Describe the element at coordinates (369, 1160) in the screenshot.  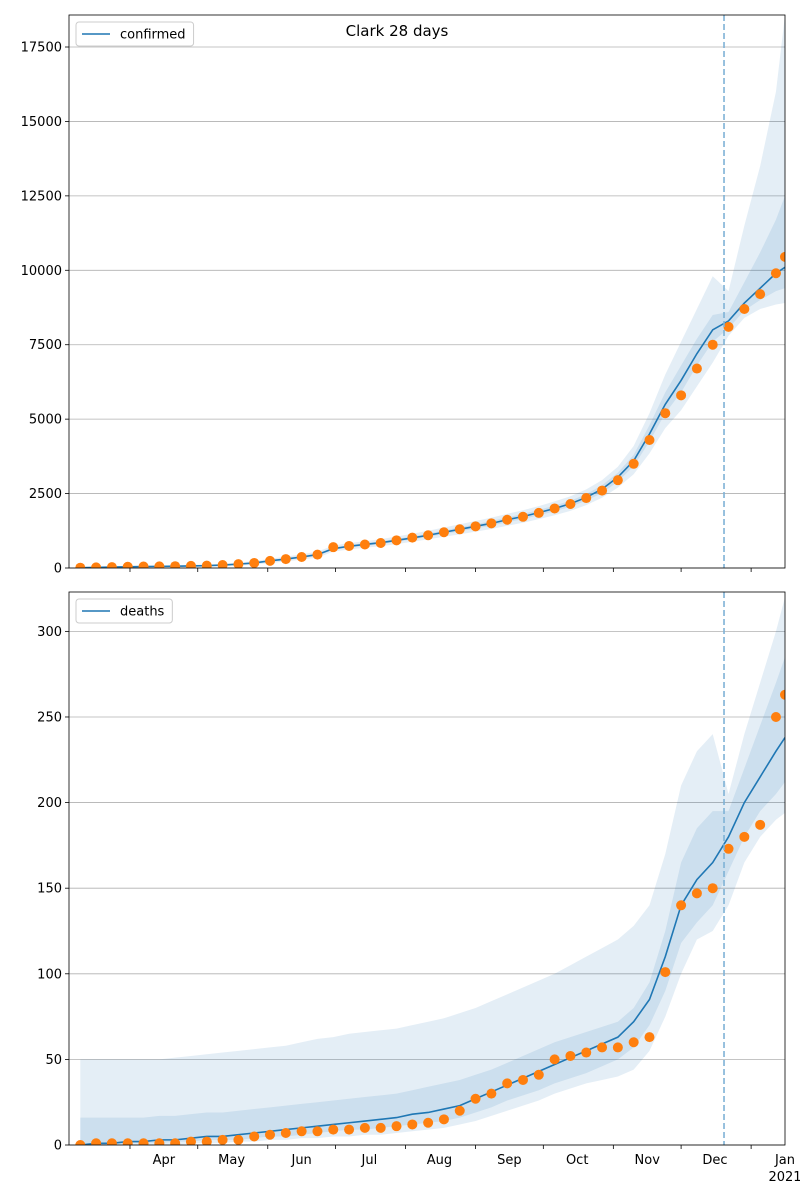
I see `x-tick-label: Jul` at that location.